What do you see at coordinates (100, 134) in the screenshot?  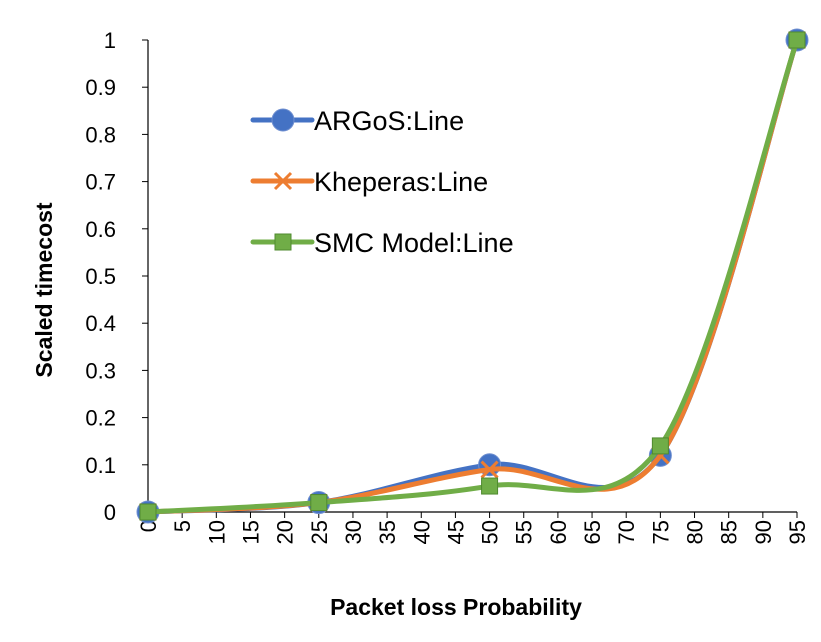 I see `y-tick-label: 0.8` at bounding box center [100, 134].